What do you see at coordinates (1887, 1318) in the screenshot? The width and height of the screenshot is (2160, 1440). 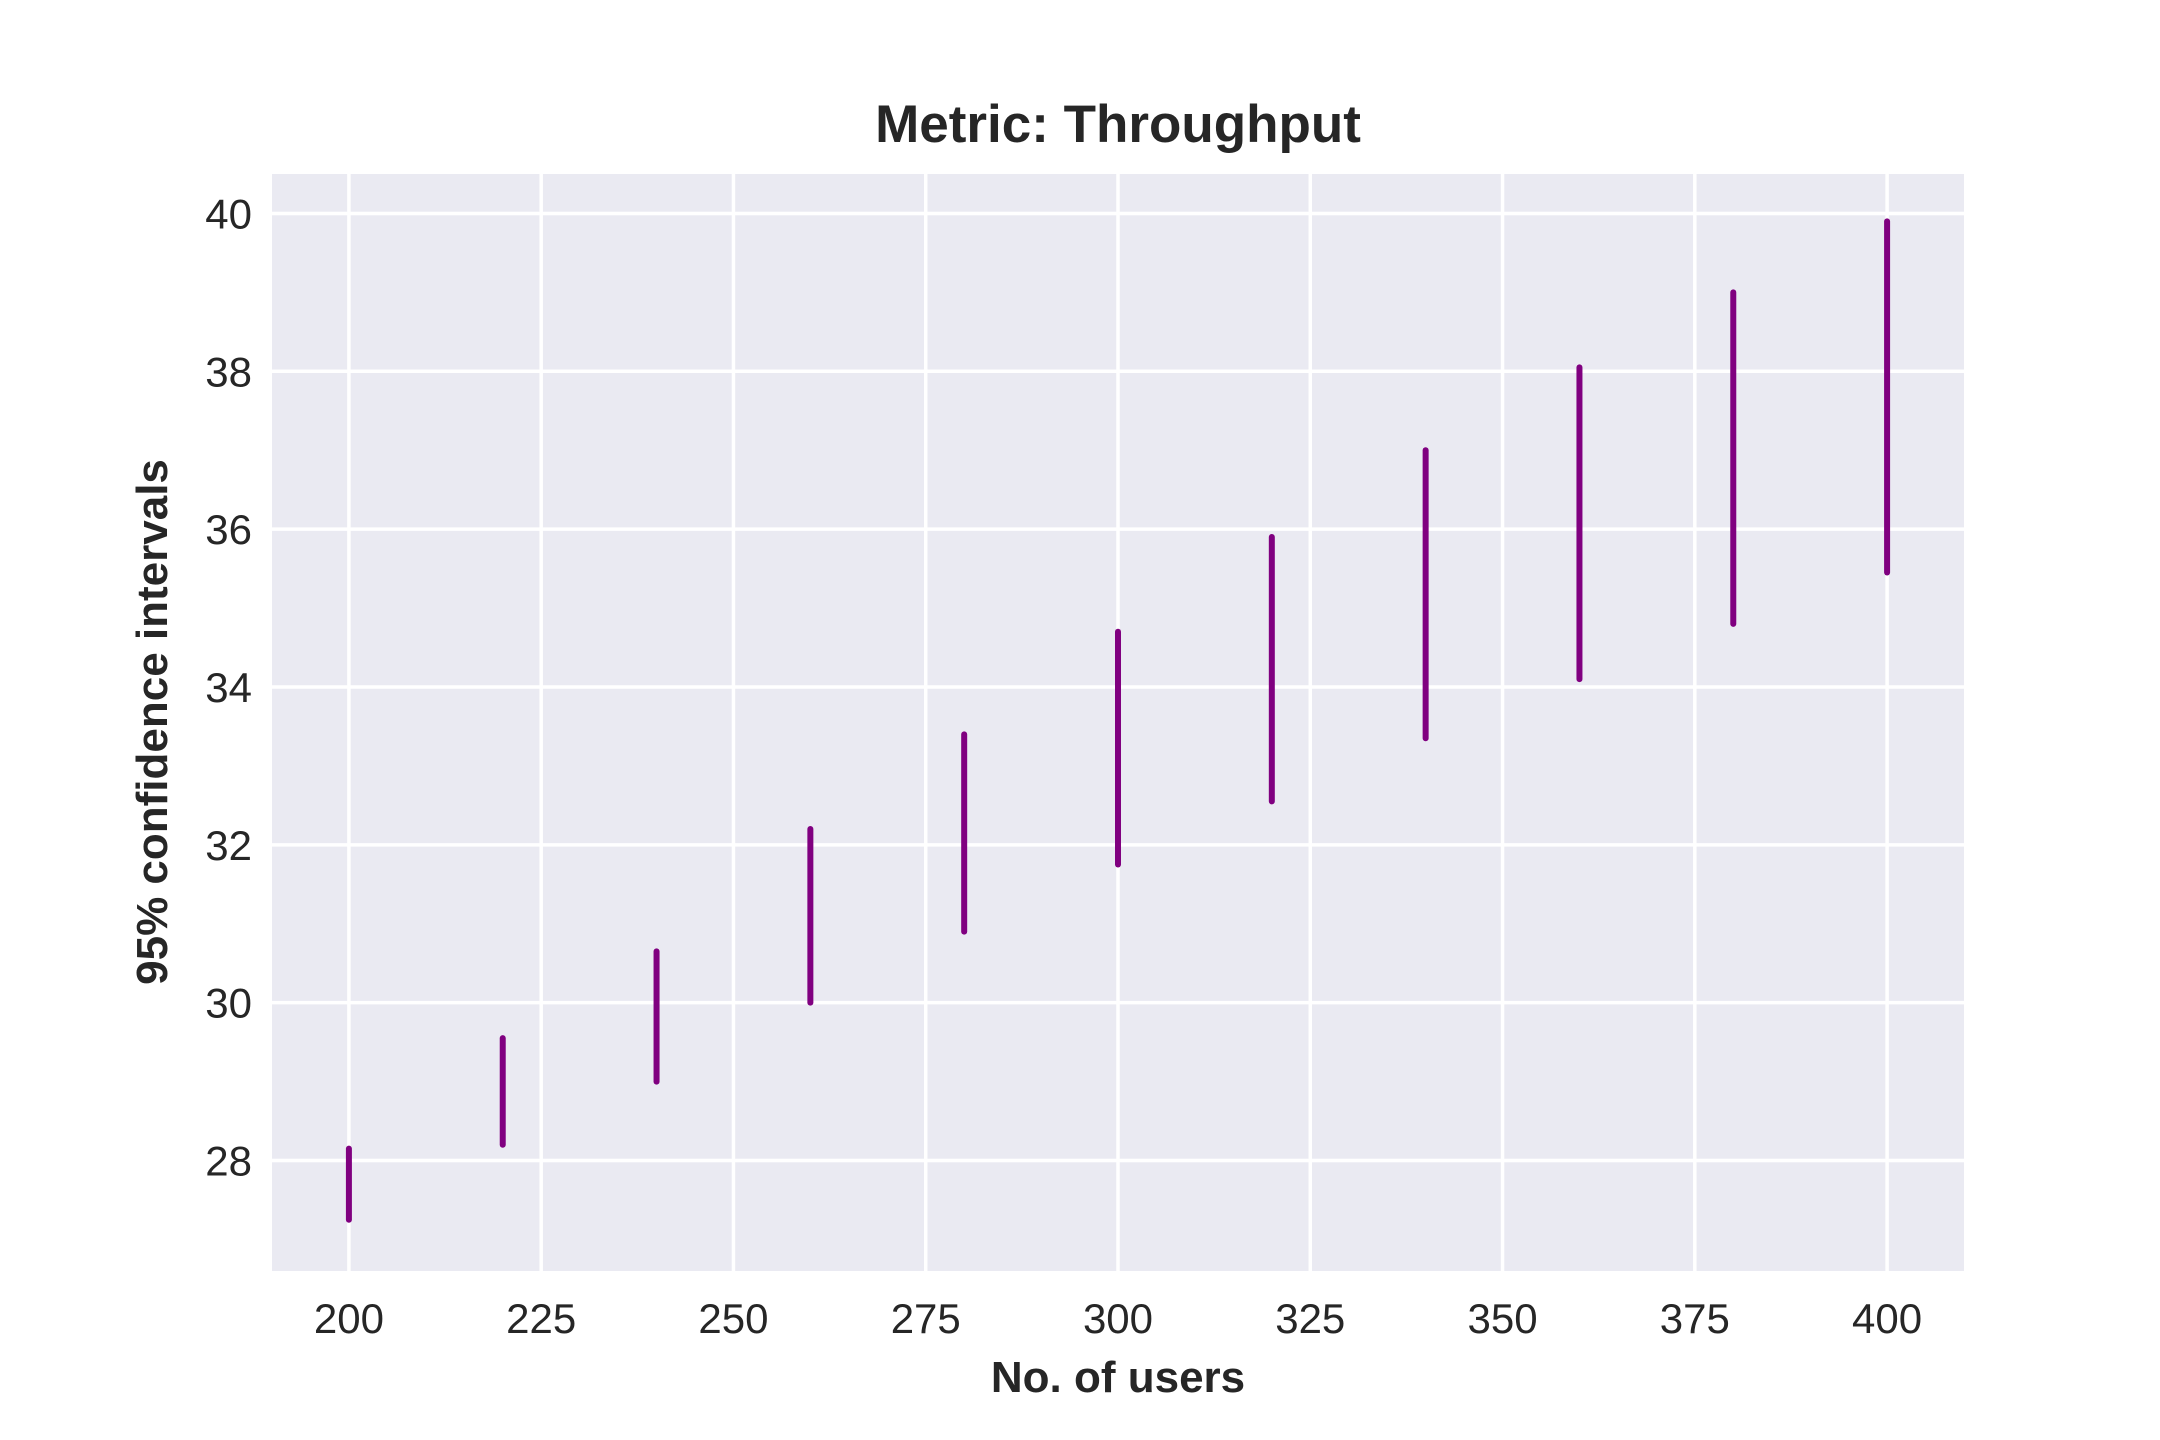 I see `x-tick-label: 400` at bounding box center [1887, 1318].